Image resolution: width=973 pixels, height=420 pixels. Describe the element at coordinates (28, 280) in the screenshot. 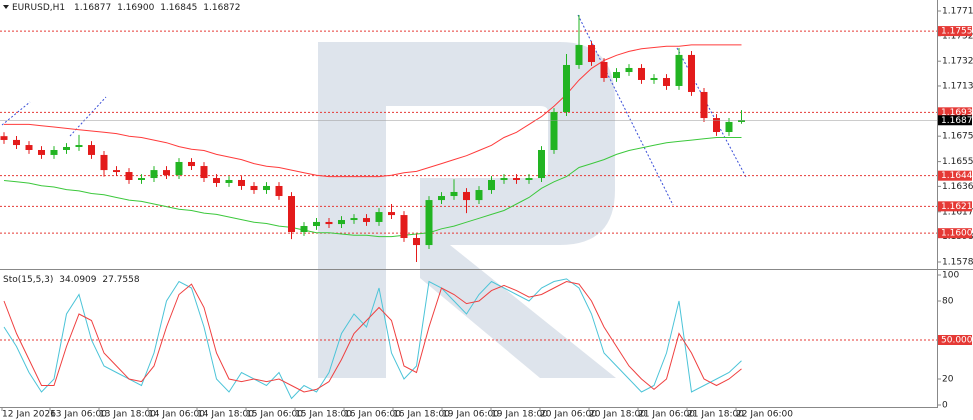

I see `indicator-name: Sto(15,5,3)` at that location.